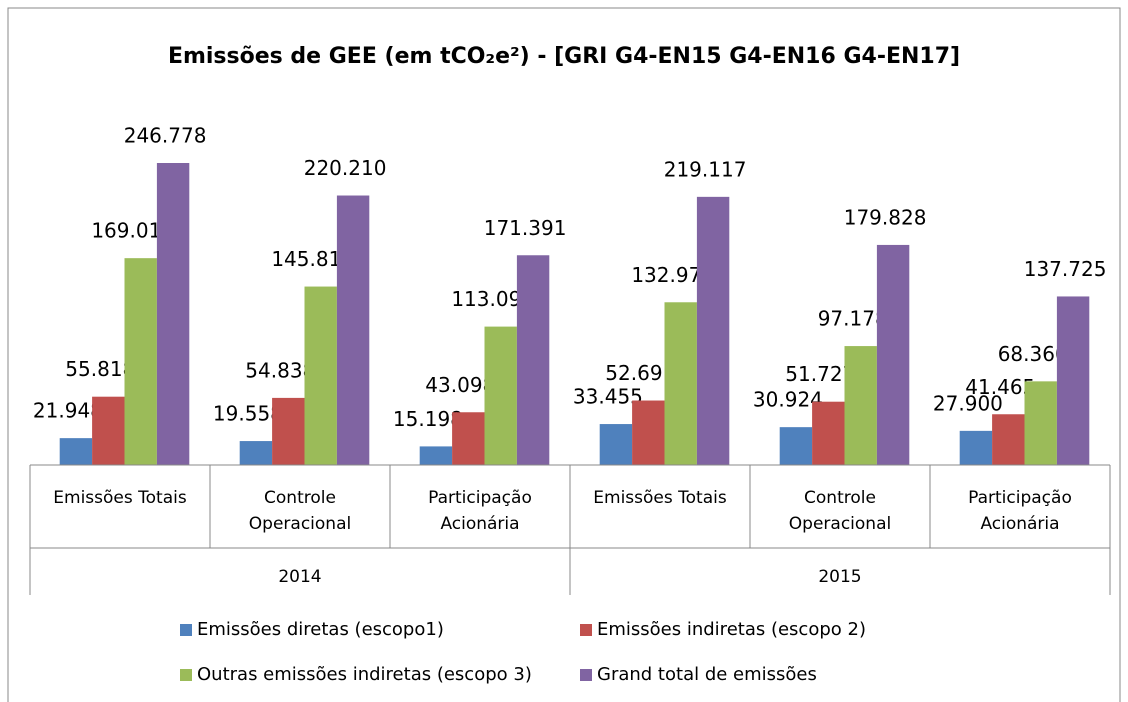  What do you see at coordinates (248, 414) in the screenshot?
I see `data-label: 19.558` at bounding box center [248, 414].